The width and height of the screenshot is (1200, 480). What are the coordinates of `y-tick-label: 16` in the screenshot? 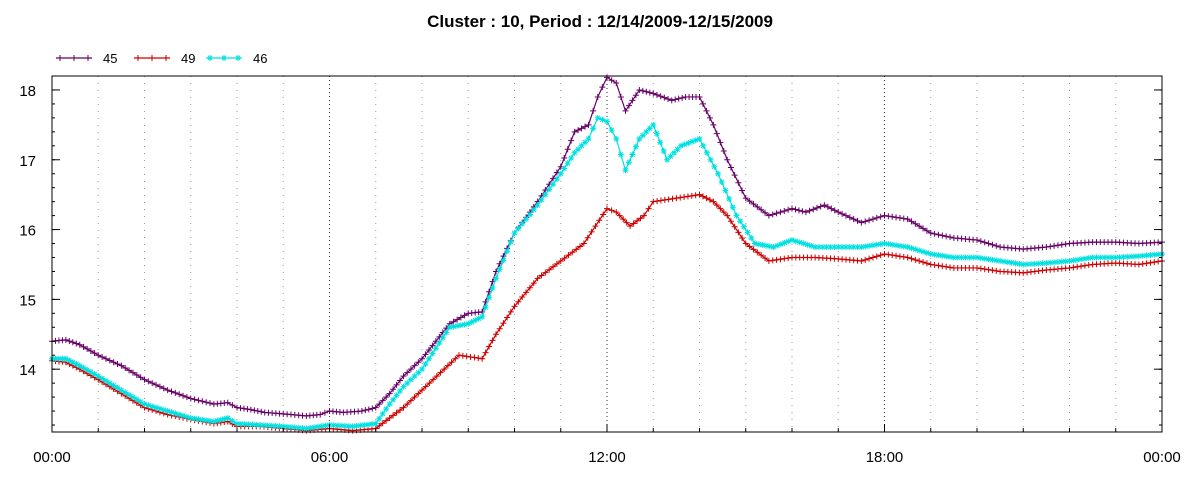 It's located at (27, 231).